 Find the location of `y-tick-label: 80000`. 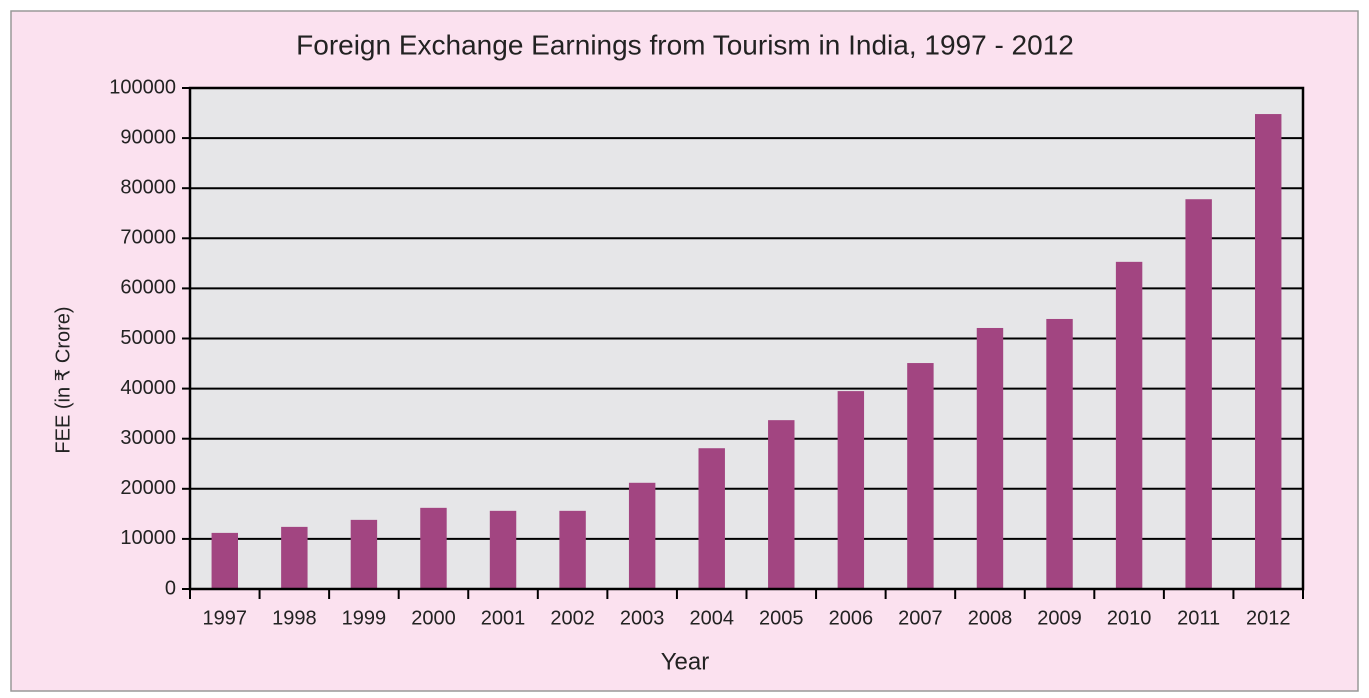

y-tick-label: 80000 is located at coordinates (148, 187).